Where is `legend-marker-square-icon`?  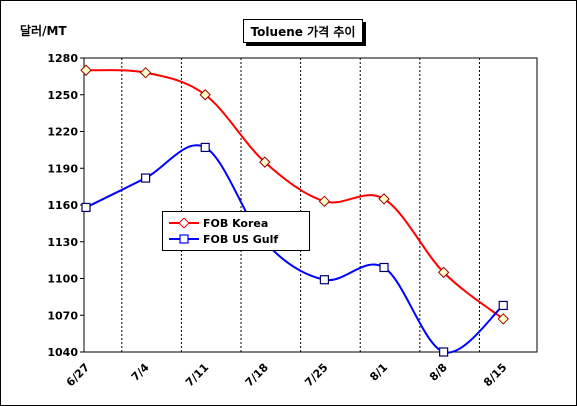 legend-marker-square-icon is located at coordinates (184, 239).